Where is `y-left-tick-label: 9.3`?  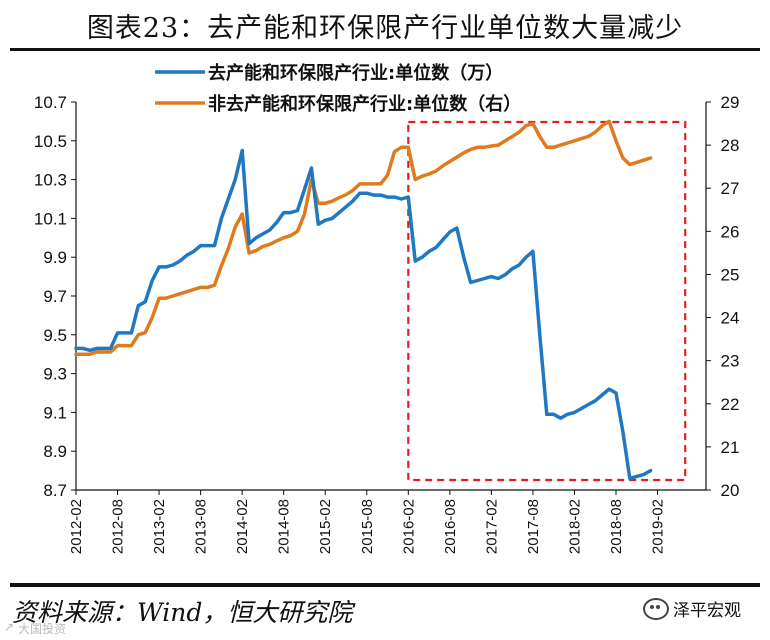
y-left-tick-label: 9.3 is located at coordinates (55, 374).